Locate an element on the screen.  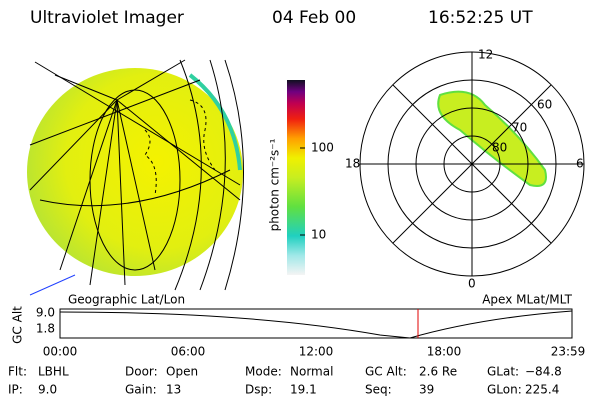
mlt-label: 0 is located at coordinates (472, 284).